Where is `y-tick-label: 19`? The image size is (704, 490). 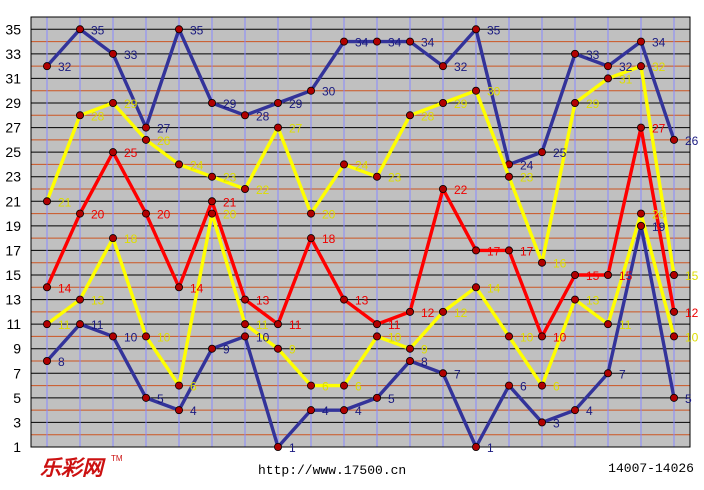
y-tick-label: 19 is located at coordinates (13, 226).